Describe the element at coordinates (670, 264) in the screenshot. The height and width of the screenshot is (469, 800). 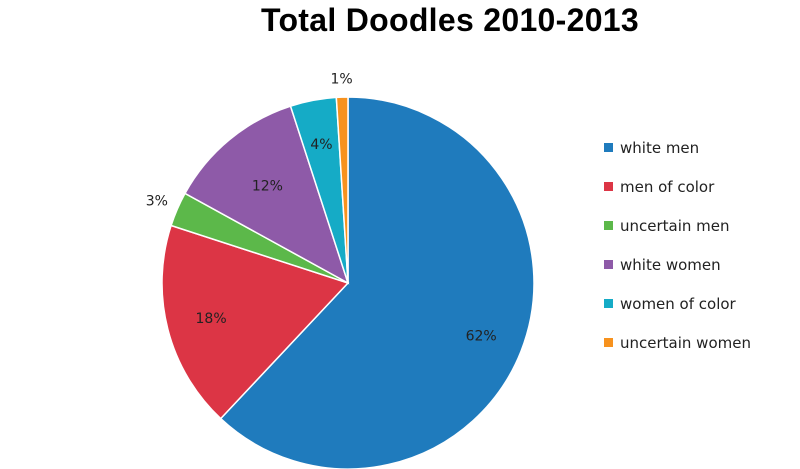
I see `legend-label: white women` at that location.